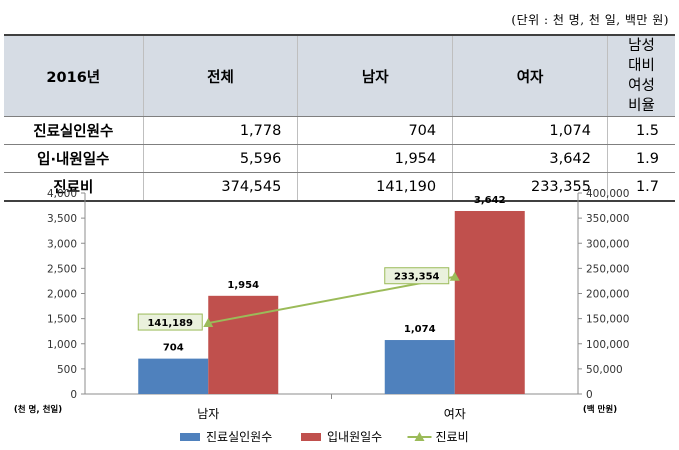 This screenshot has height=450, width=679. Describe the element at coordinates (530, 158) in the screenshot. I see `cell-female: 3,642` at that location.